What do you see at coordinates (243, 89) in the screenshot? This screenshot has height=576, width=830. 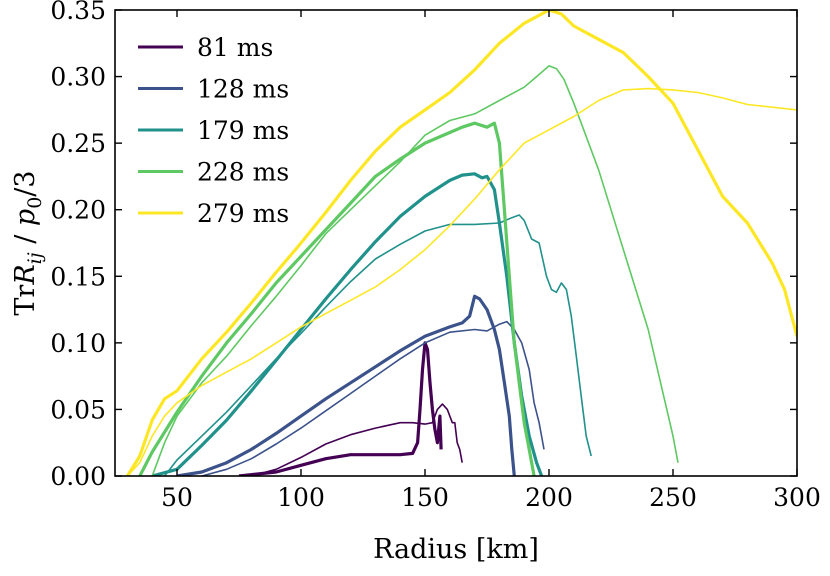 I see `legend-label: 128 ms` at bounding box center [243, 89].